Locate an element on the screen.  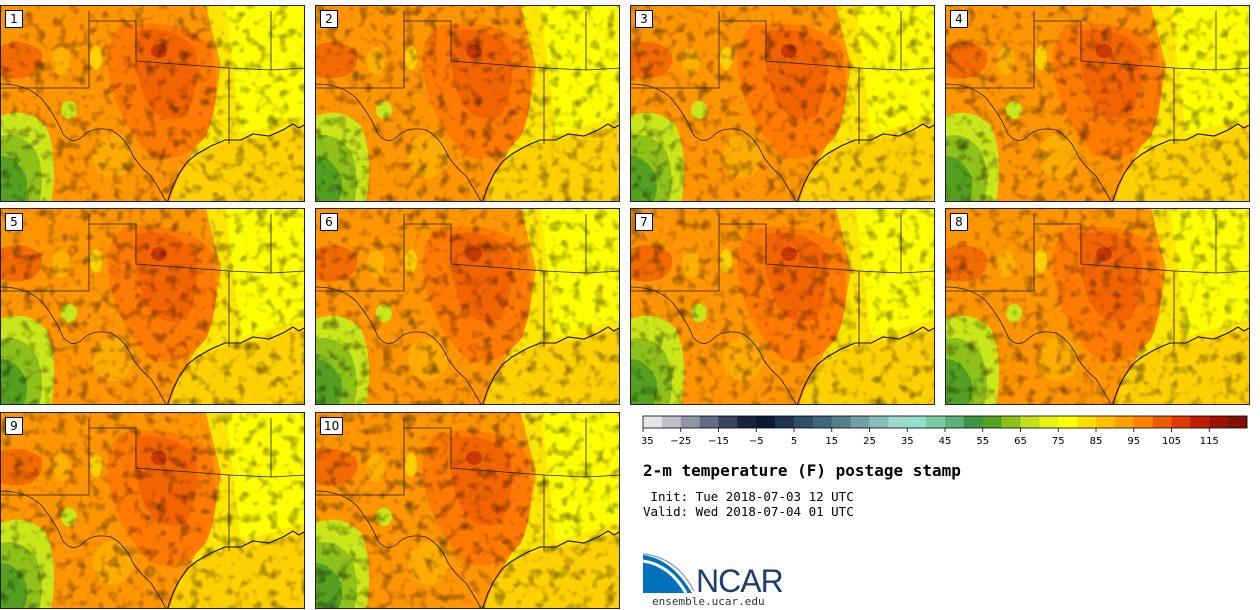
colorbar-tick-label: 75 is located at coordinates (1058, 441).